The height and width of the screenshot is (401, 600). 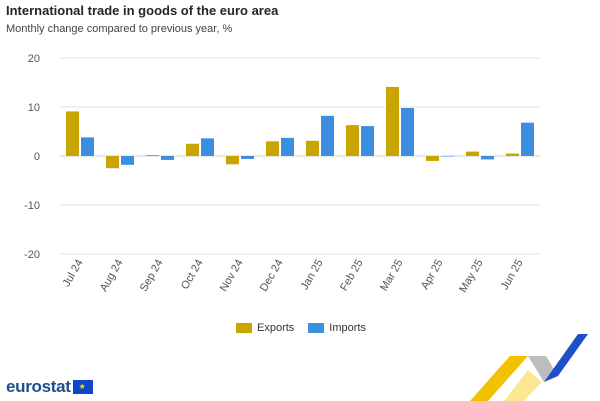 I want to click on x-tick-label: Oct 24, so click(x=192, y=275).